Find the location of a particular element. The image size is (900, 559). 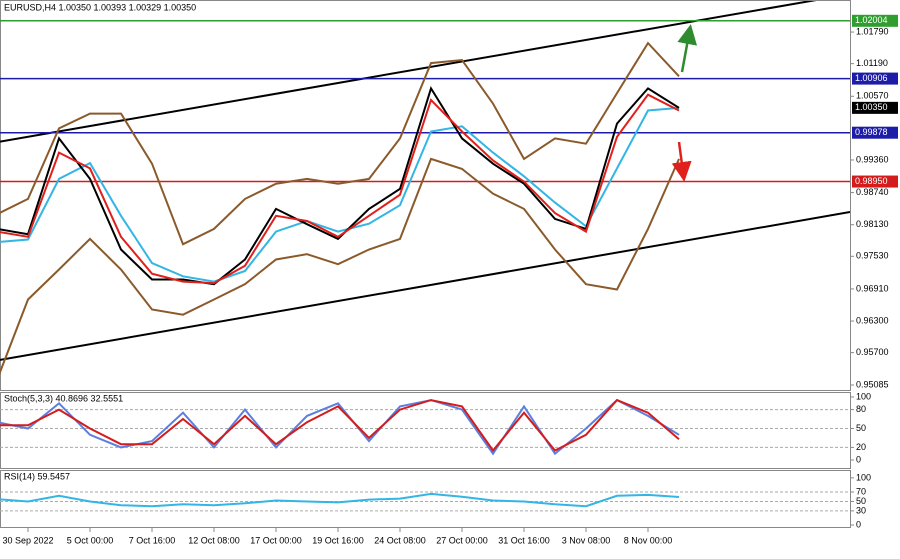

rsi-panel is located at coordinates (425, 499).